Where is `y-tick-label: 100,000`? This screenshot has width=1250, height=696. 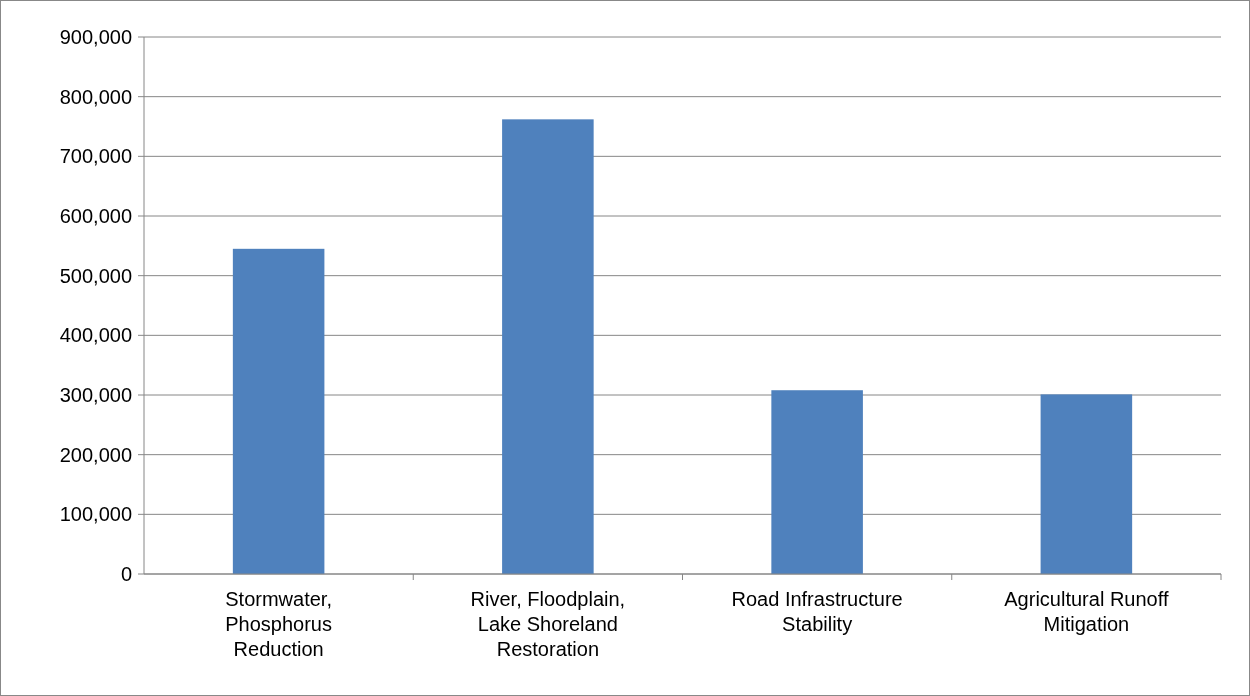
y-tick-label: 100,000 is located at coordinates (95, 514).